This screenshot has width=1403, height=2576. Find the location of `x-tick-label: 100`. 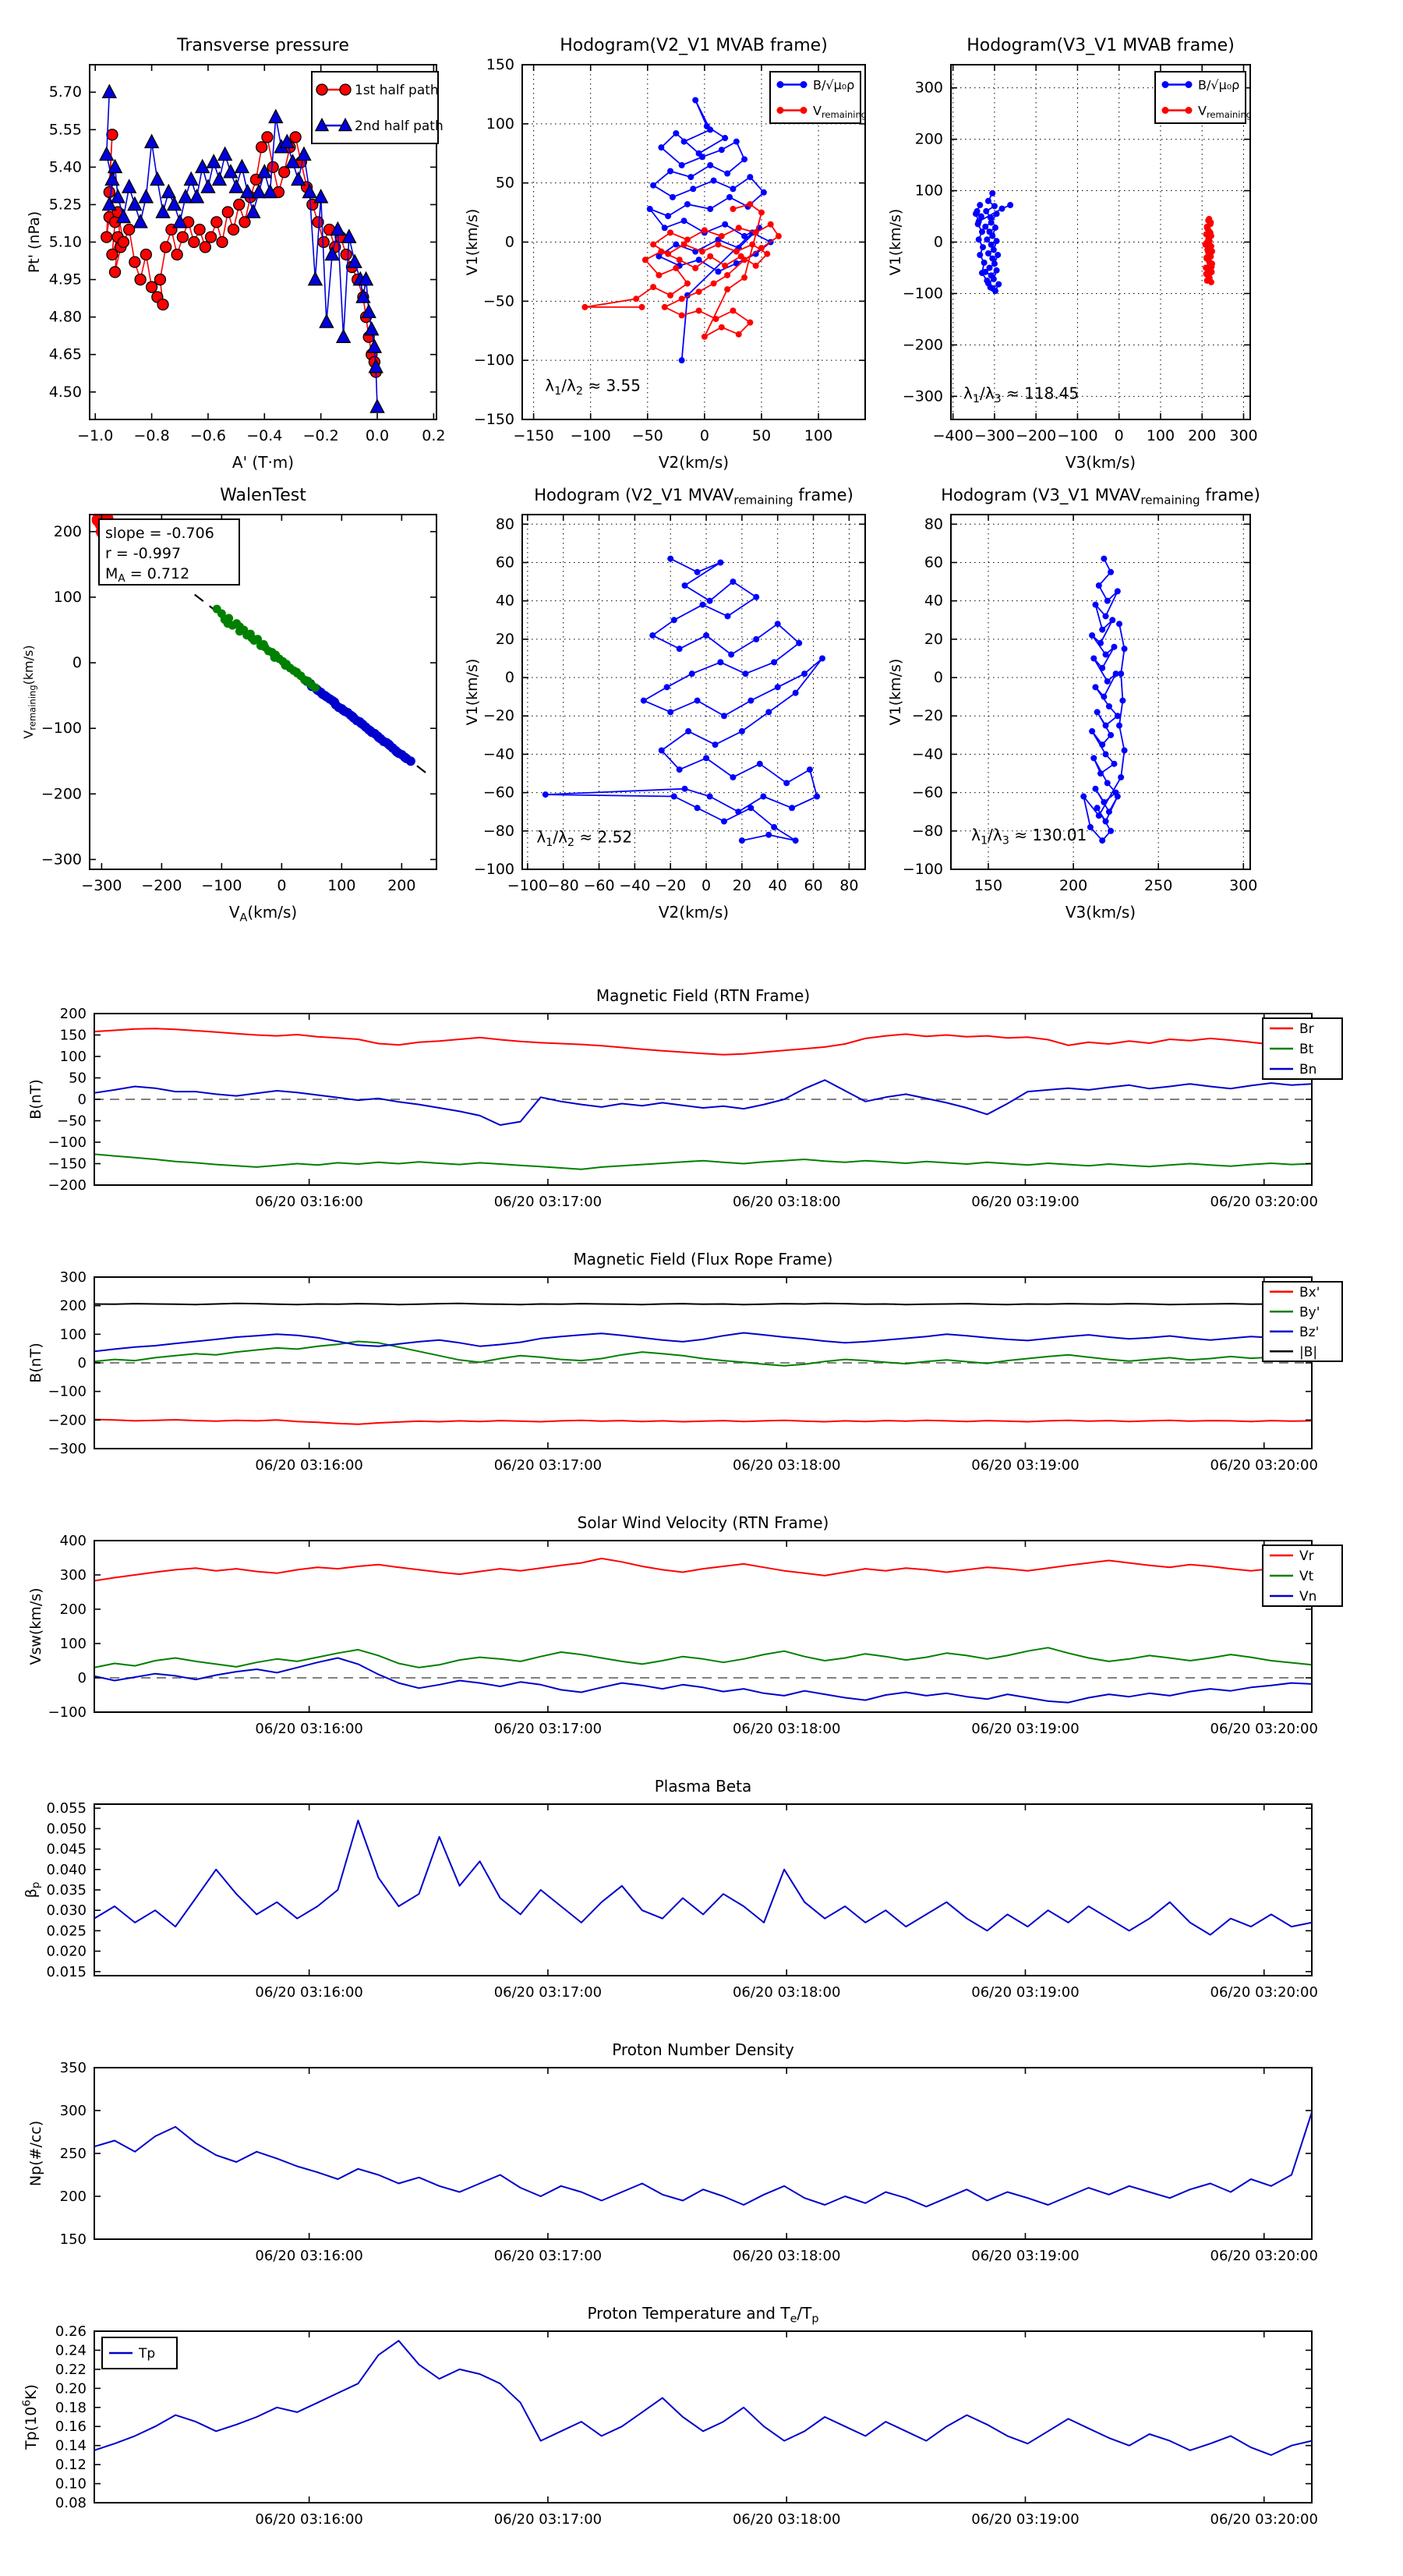

x-tick-label: 100 is located at coordinates (818, 435).